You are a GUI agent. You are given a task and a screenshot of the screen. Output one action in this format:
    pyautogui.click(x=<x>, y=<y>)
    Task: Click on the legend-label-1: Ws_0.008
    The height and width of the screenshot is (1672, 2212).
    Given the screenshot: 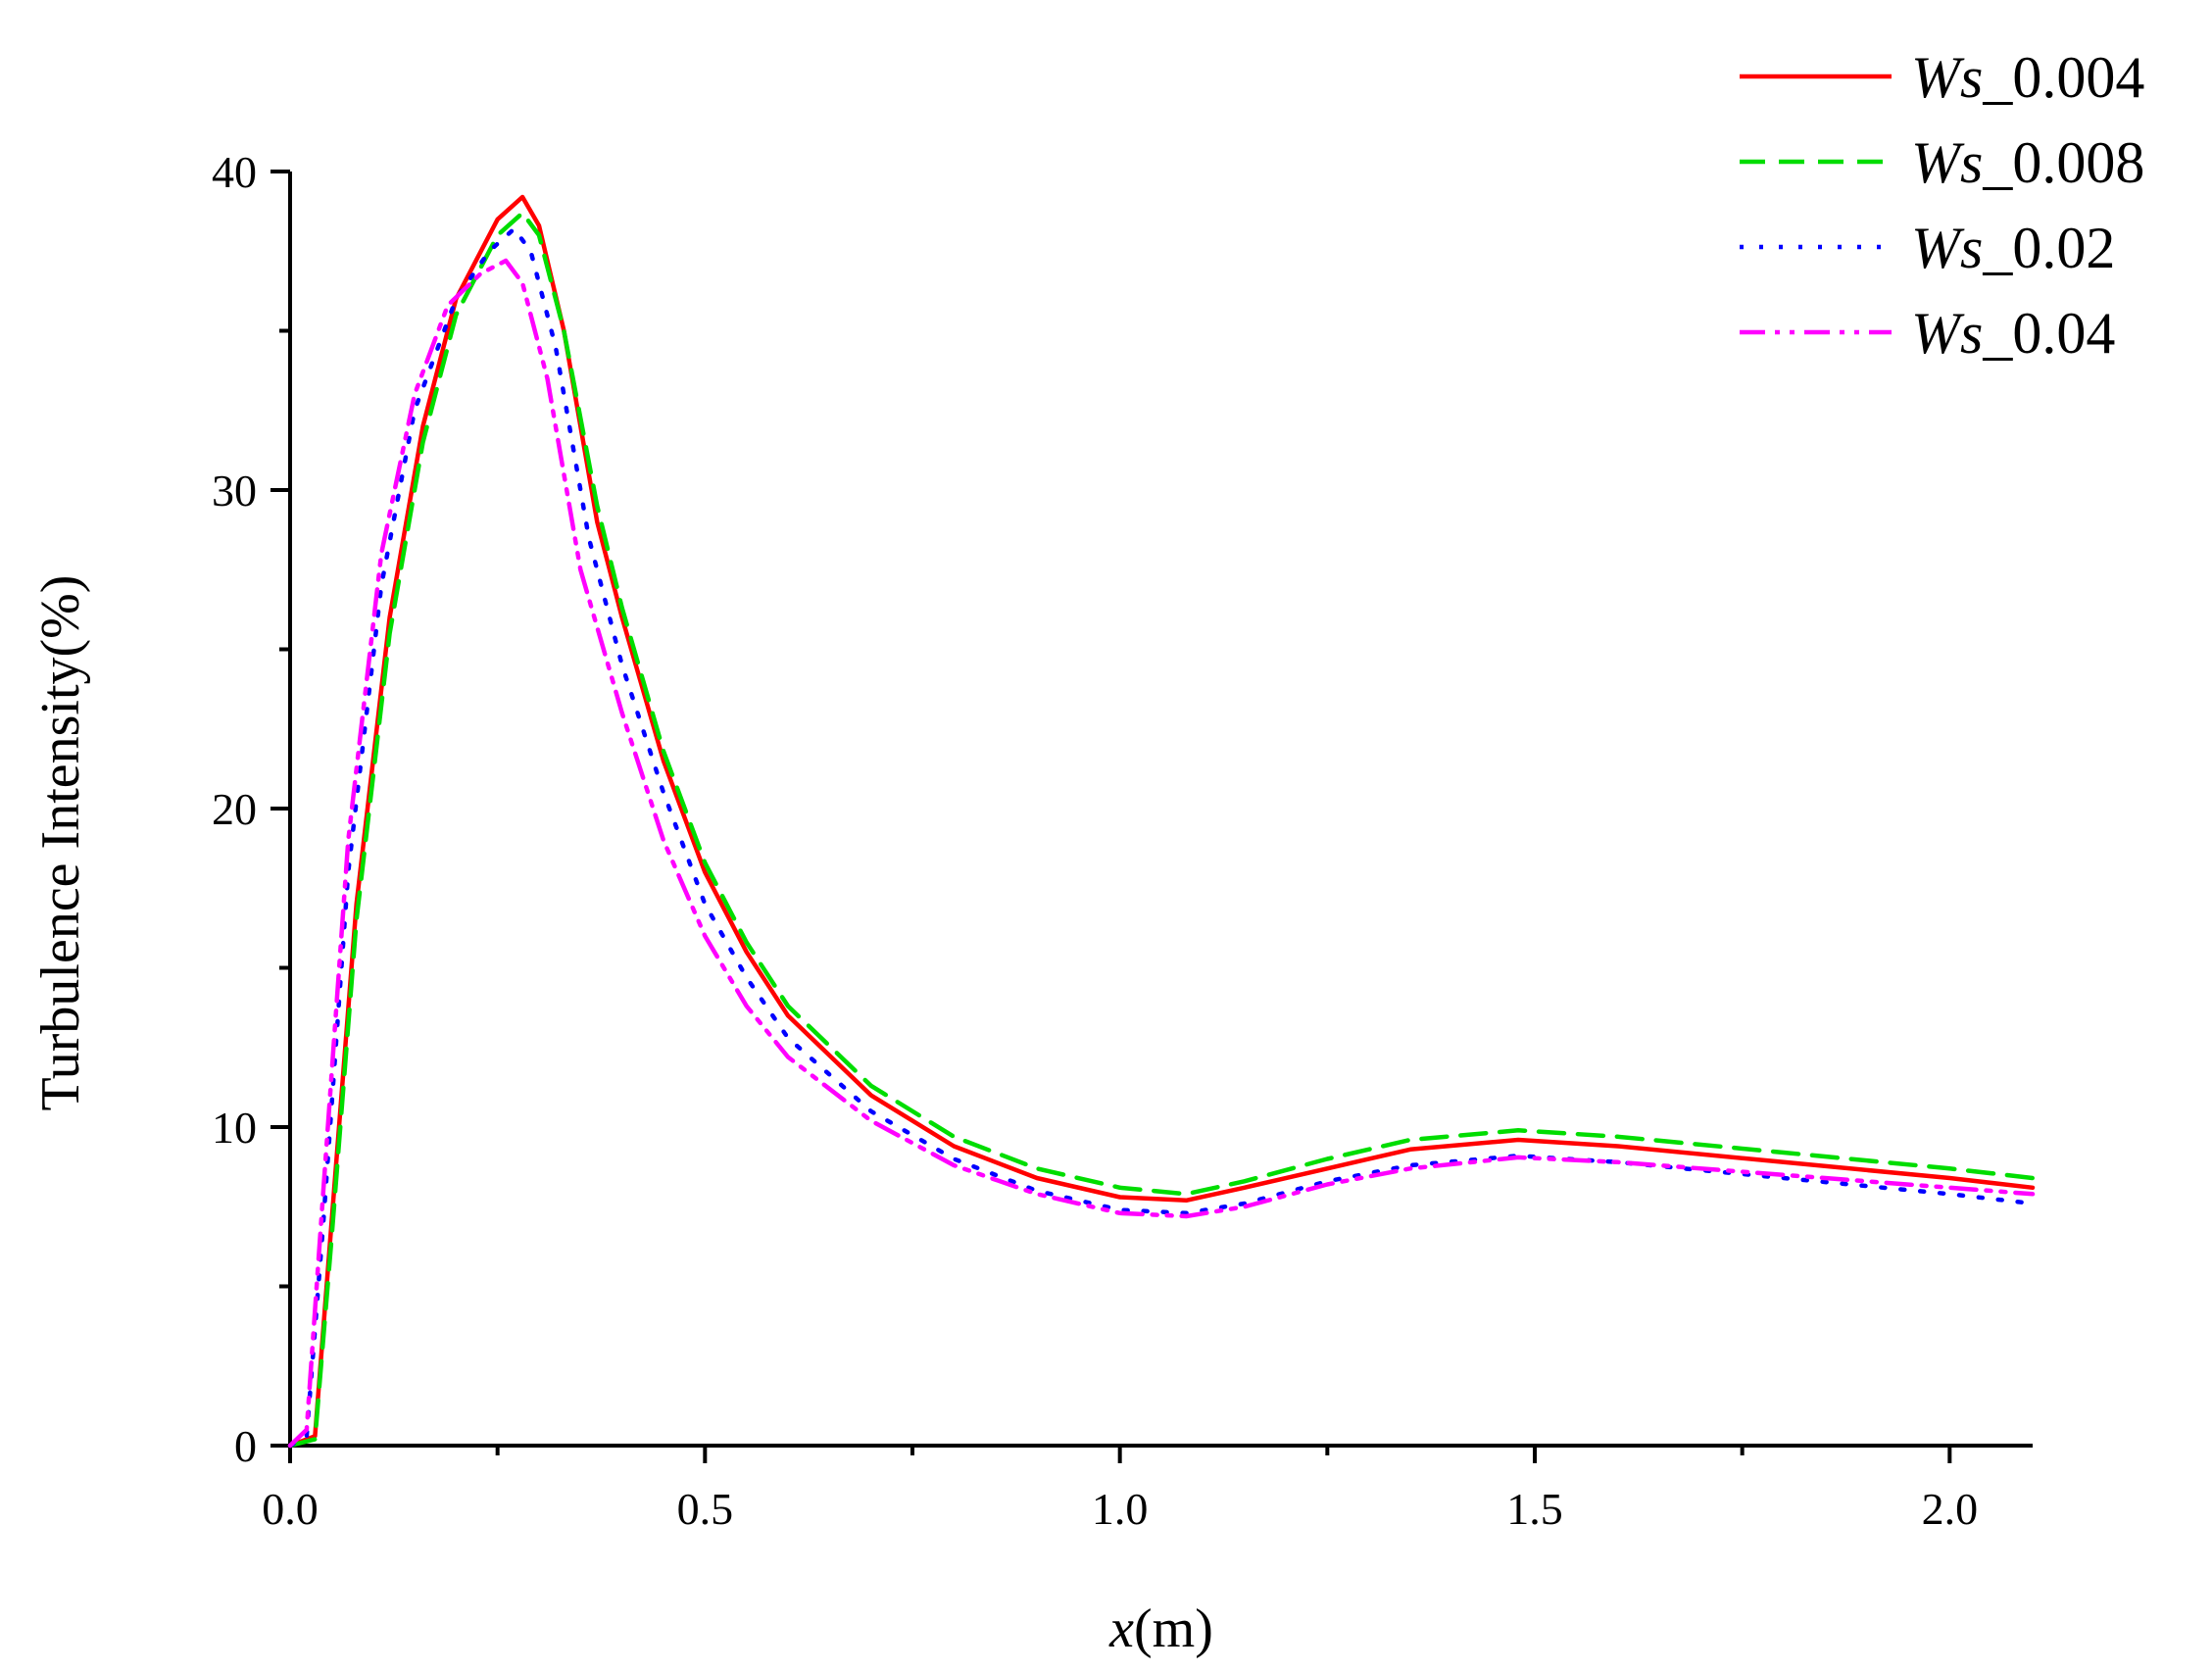 What is the action you would take?
    pyautogui.click(x=2028, y=162)
    